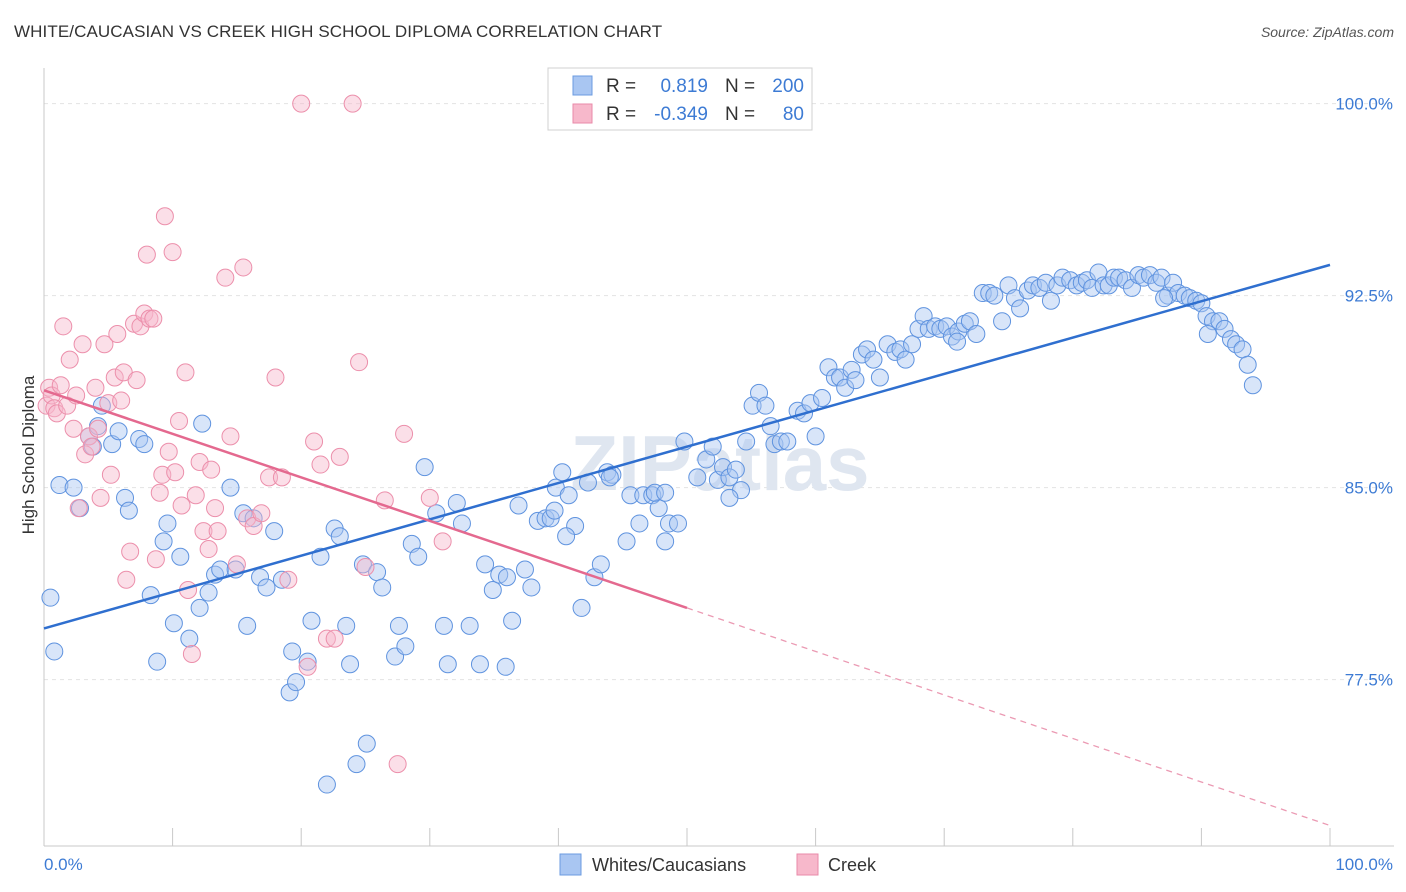  I want to click on series-legend: Whites/Caucasians Creek, so click(718, 864).